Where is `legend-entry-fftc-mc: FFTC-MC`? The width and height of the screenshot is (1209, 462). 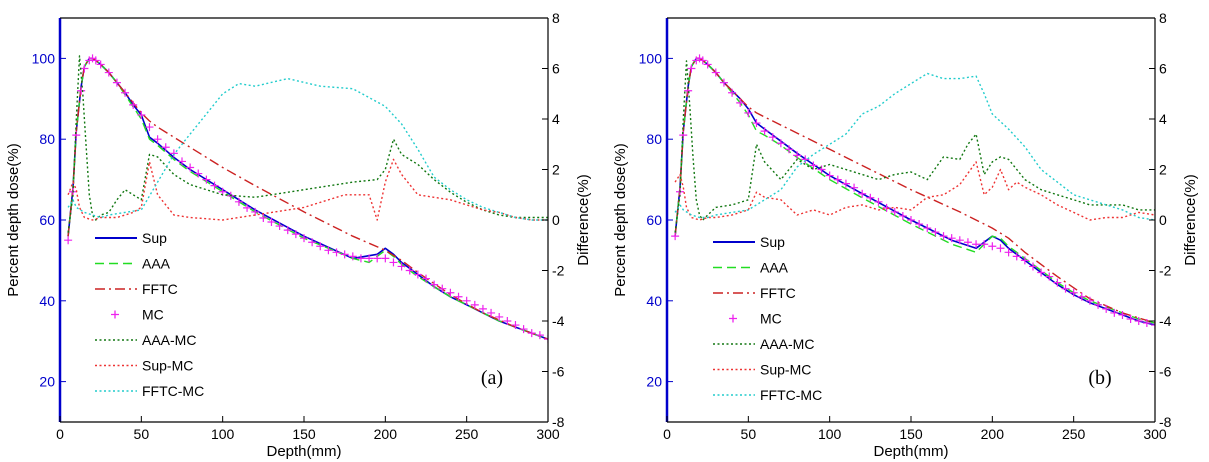
legend-entry-fftc-mc: FFTC-MC is located at coordinates (149, 391).